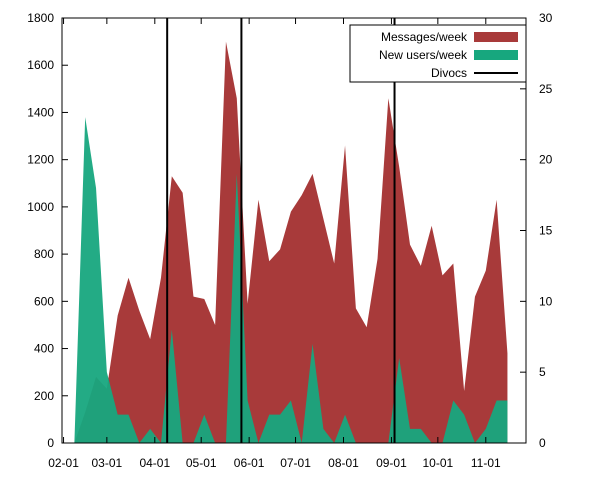 Image resolution: width=600 pixels, height=480 pixels. I want to click on x-tick-label: 07-01, so click(295, 463).